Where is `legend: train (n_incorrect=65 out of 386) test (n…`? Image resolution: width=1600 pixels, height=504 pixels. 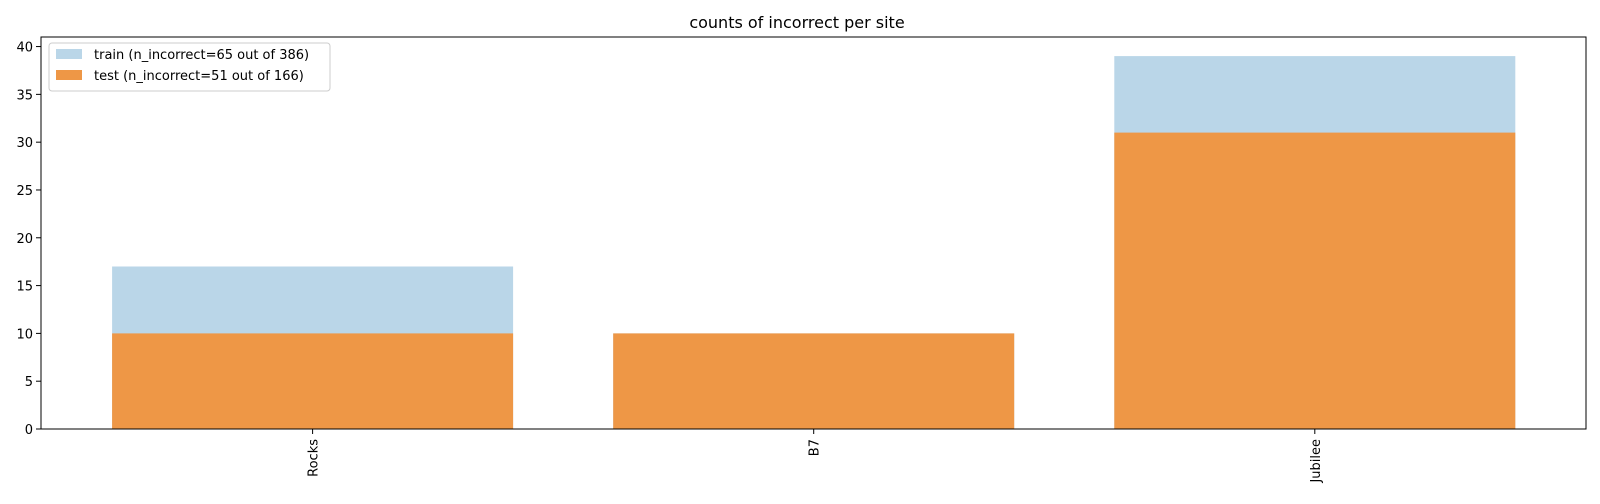
legend: train (n_incorrect=65 out of 386) test (n… is located at coordinates (189, 67).